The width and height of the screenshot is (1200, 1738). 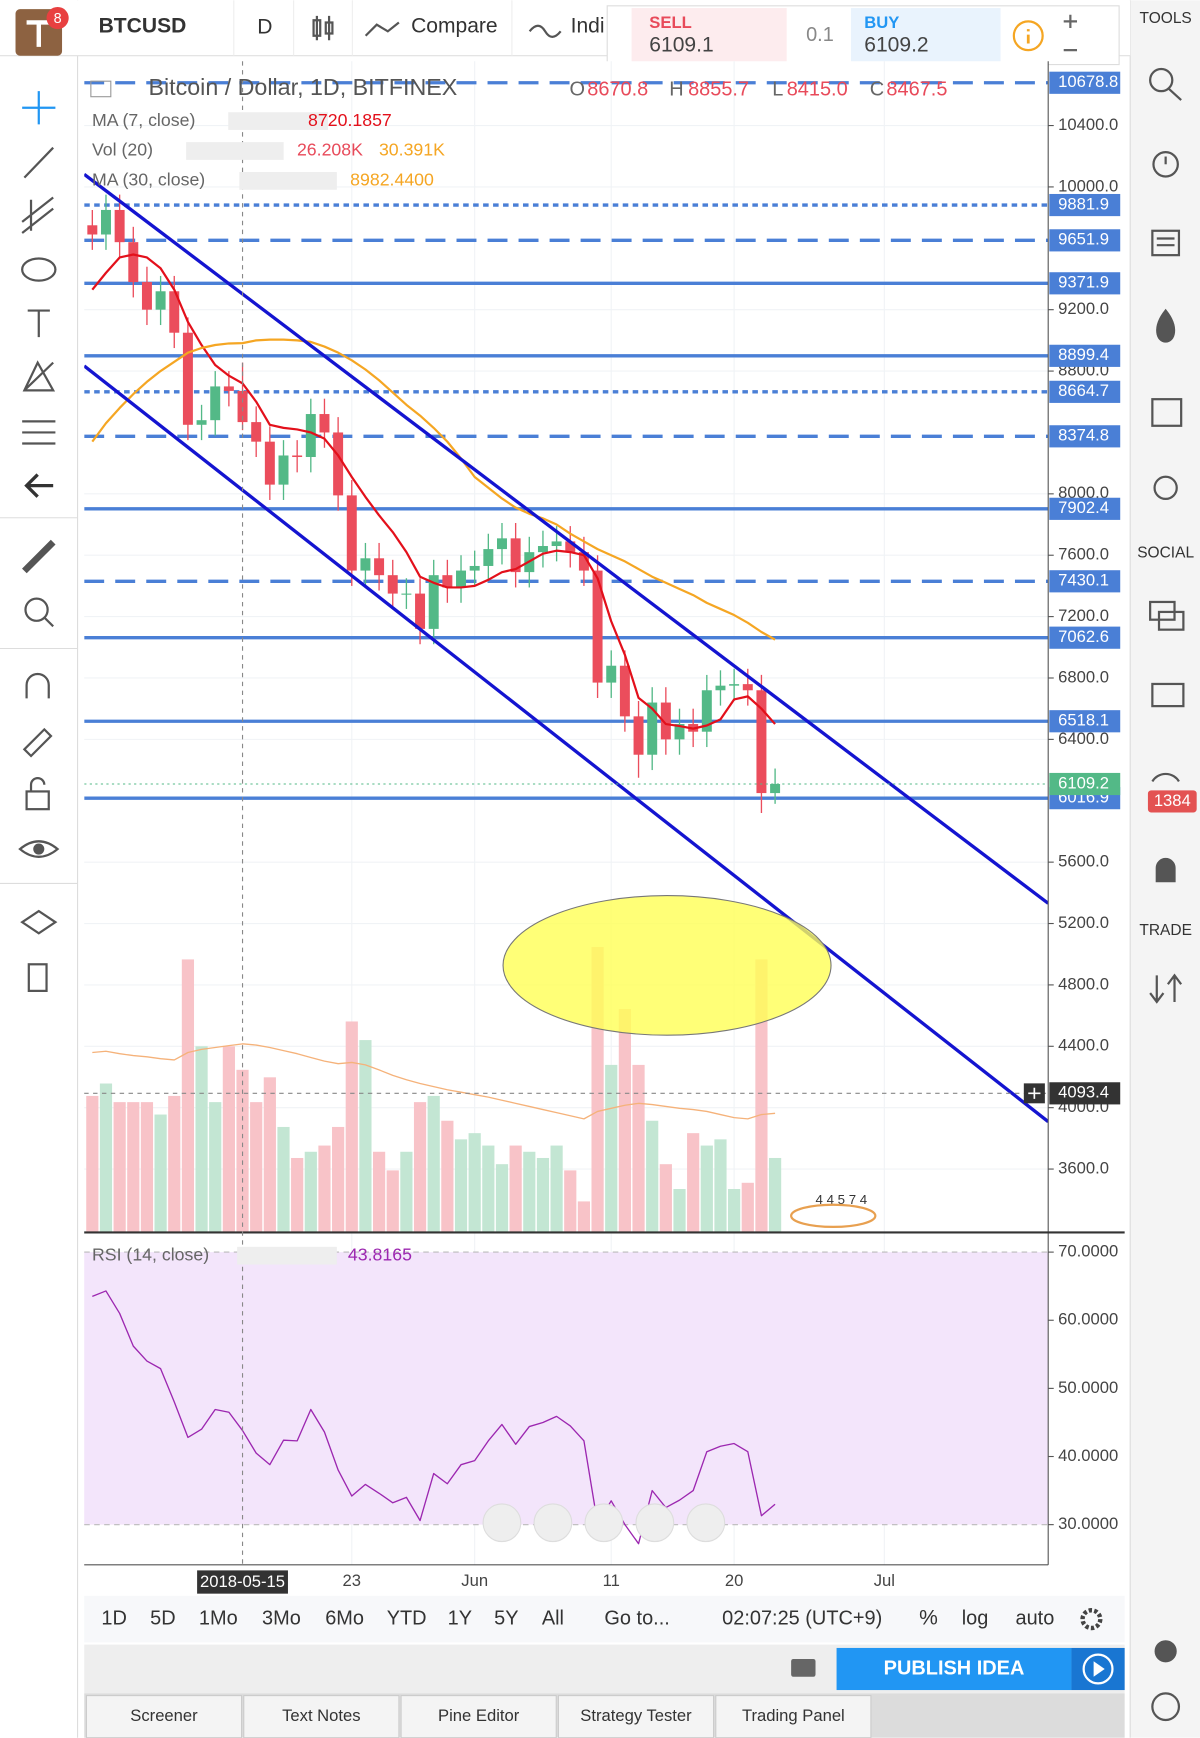 What do you see at coordinates (1083, 1167) in the screenshot?
I see `y-tick-label: 3600.0` at bounding box center [1083, 1167].